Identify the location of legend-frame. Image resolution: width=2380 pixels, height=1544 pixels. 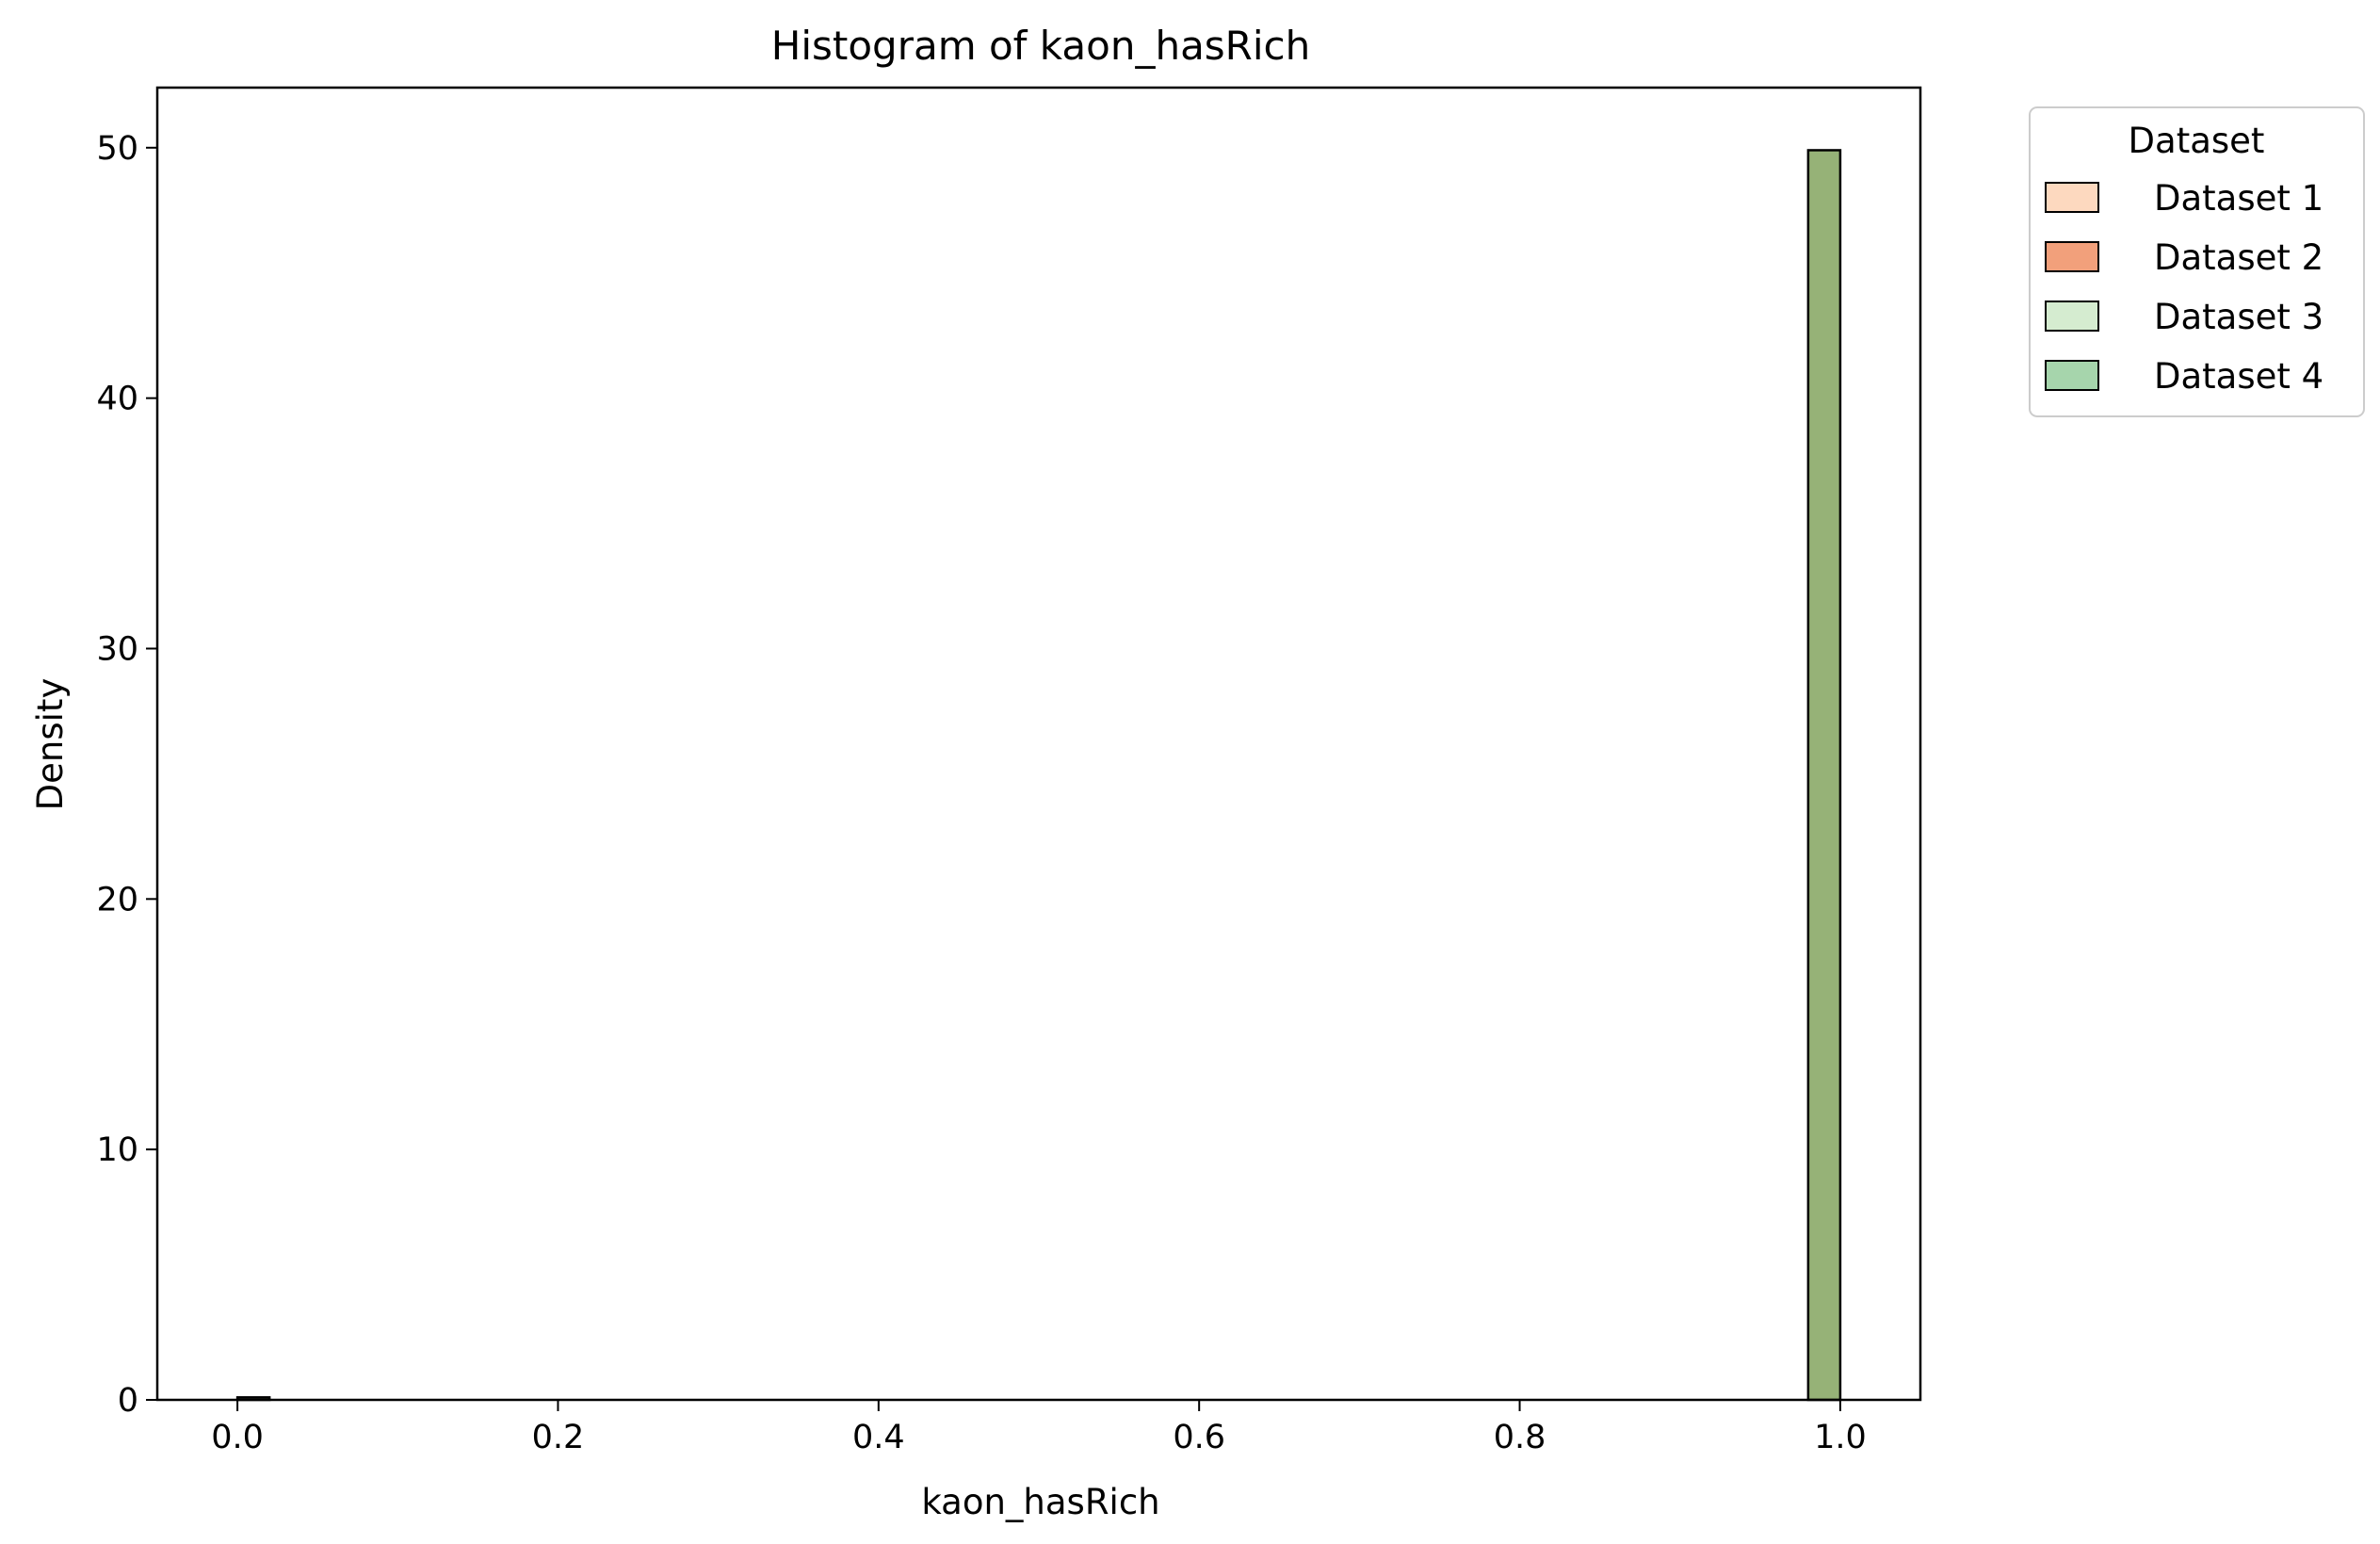
(2197, 261).